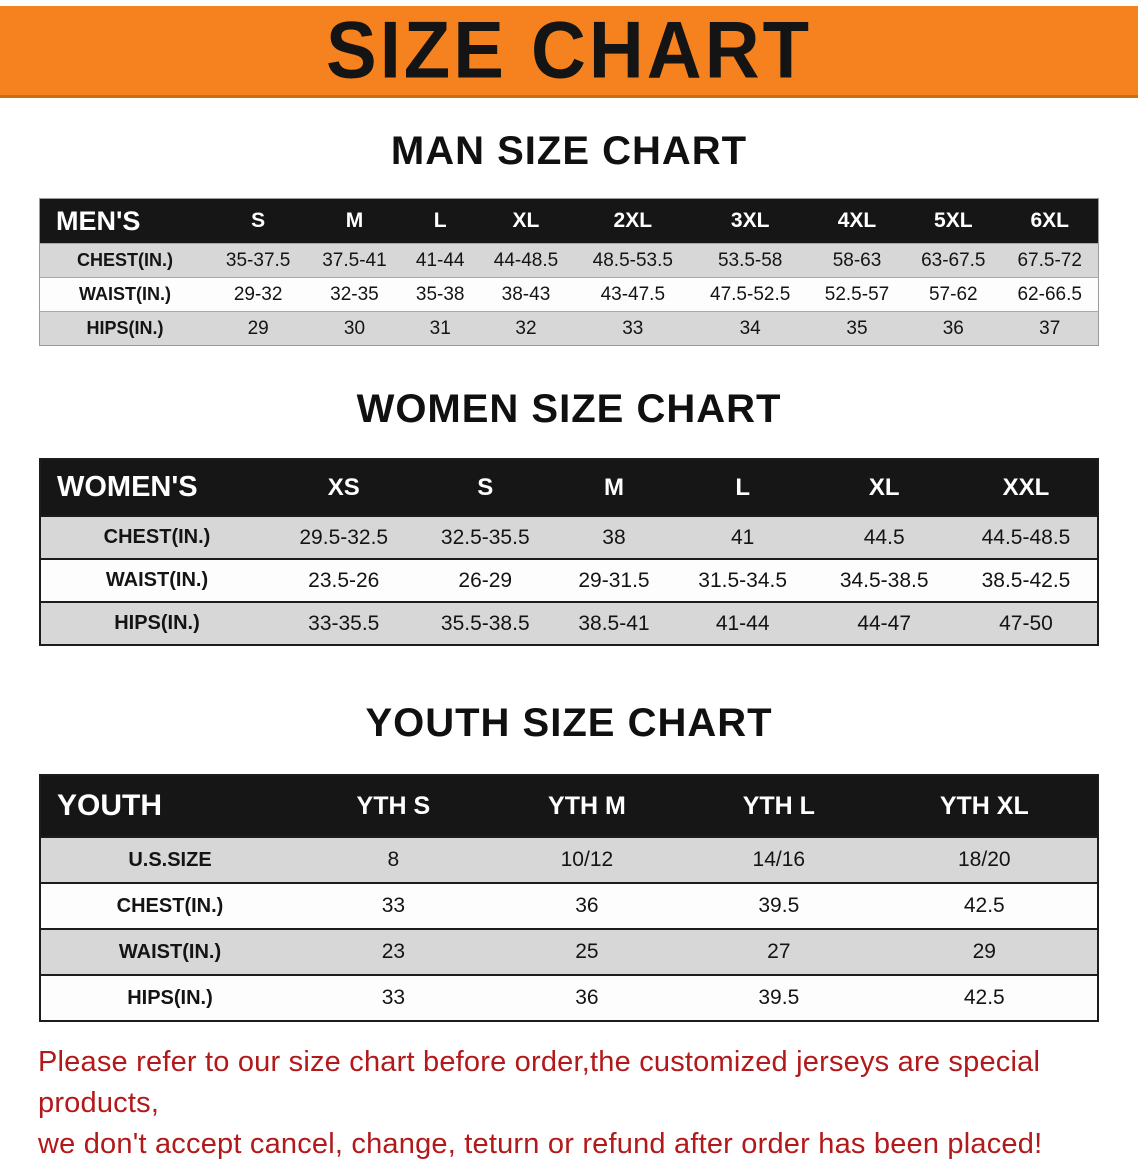 The width and height of the screenshot is (1138, 1166). What do you see at coordinates (1049, 294) in the screenshot?
I see `size-value-cell: 62-66.5` at bounding box center [1049, 294].